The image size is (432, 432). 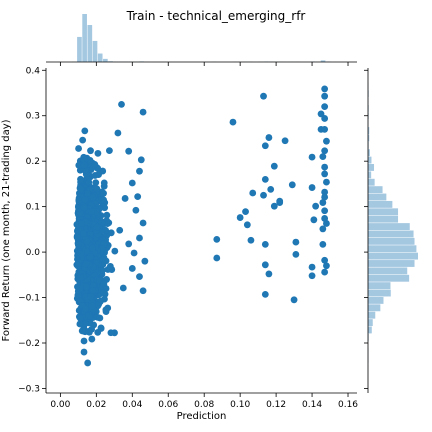 I want to click on y-tick-label: −0.2, so click(x=29, y=344).